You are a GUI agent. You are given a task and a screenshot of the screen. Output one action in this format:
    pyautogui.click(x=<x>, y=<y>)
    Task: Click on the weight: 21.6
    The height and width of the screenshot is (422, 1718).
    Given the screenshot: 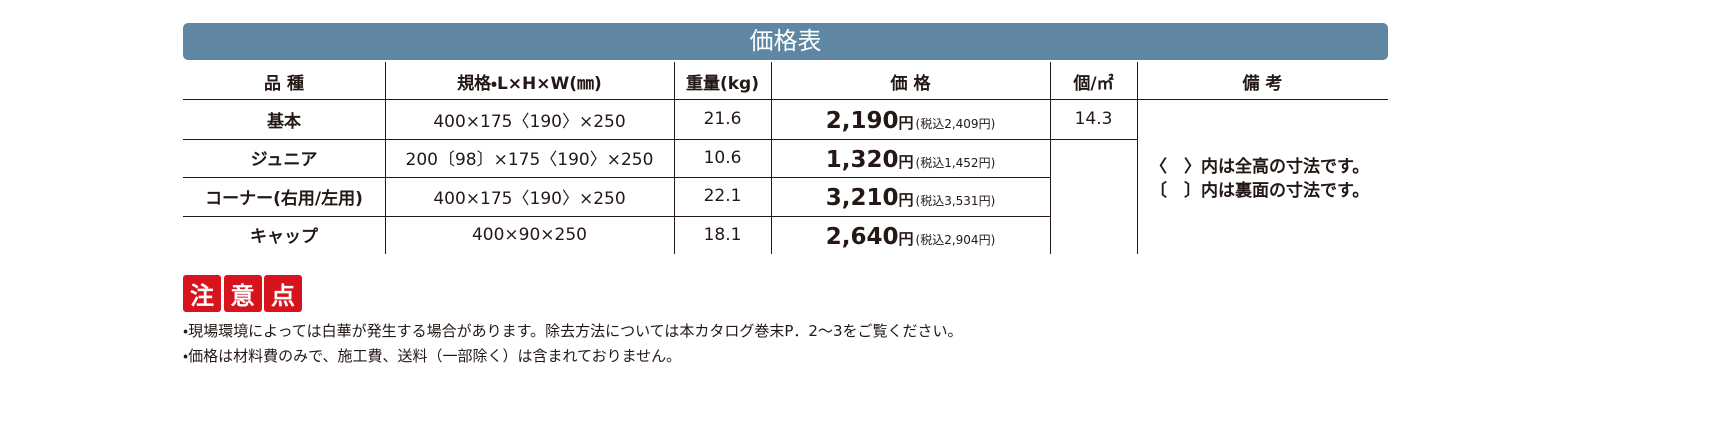 What is the action you would take?
    pyautogui.click(x=722, y=119)
    